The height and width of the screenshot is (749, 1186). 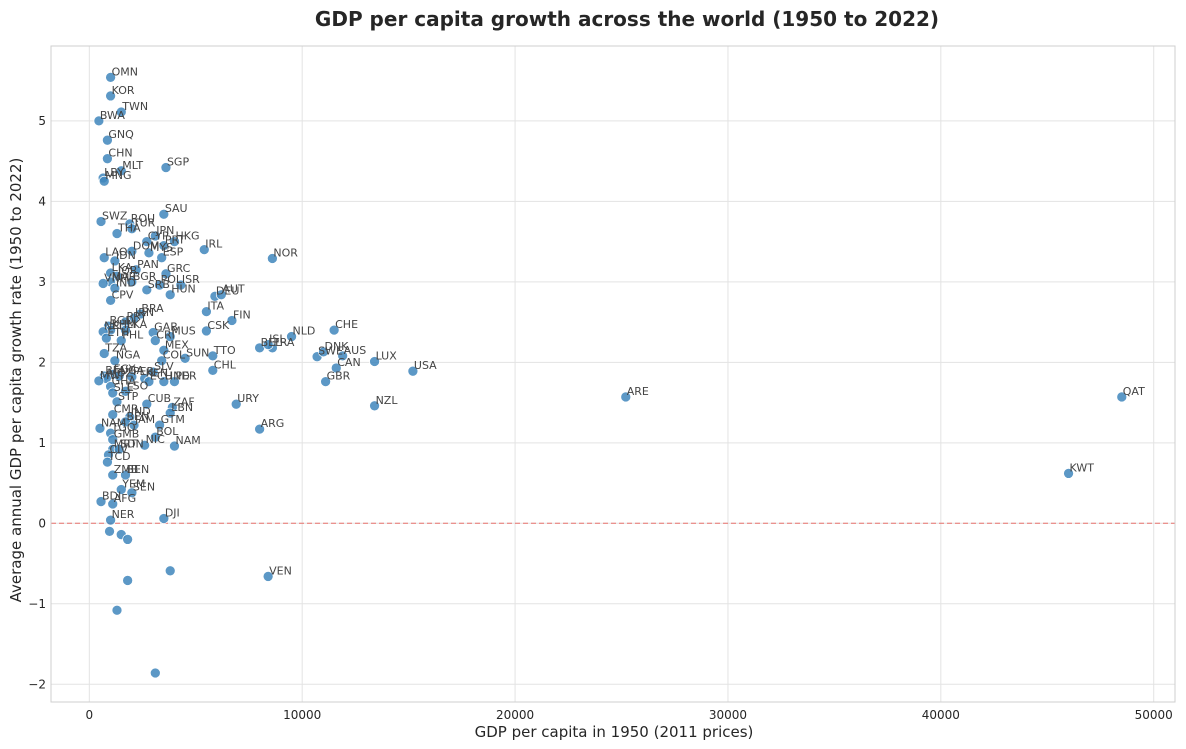 I want to click on point-label: ROU, so click(x=143, y=218).